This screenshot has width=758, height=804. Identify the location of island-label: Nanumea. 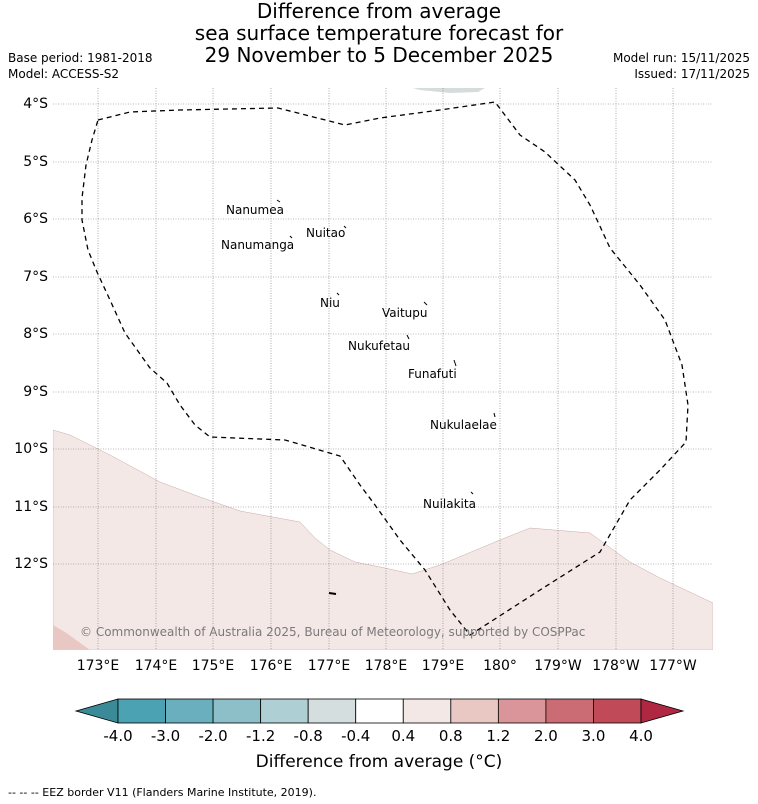
(255, 210).